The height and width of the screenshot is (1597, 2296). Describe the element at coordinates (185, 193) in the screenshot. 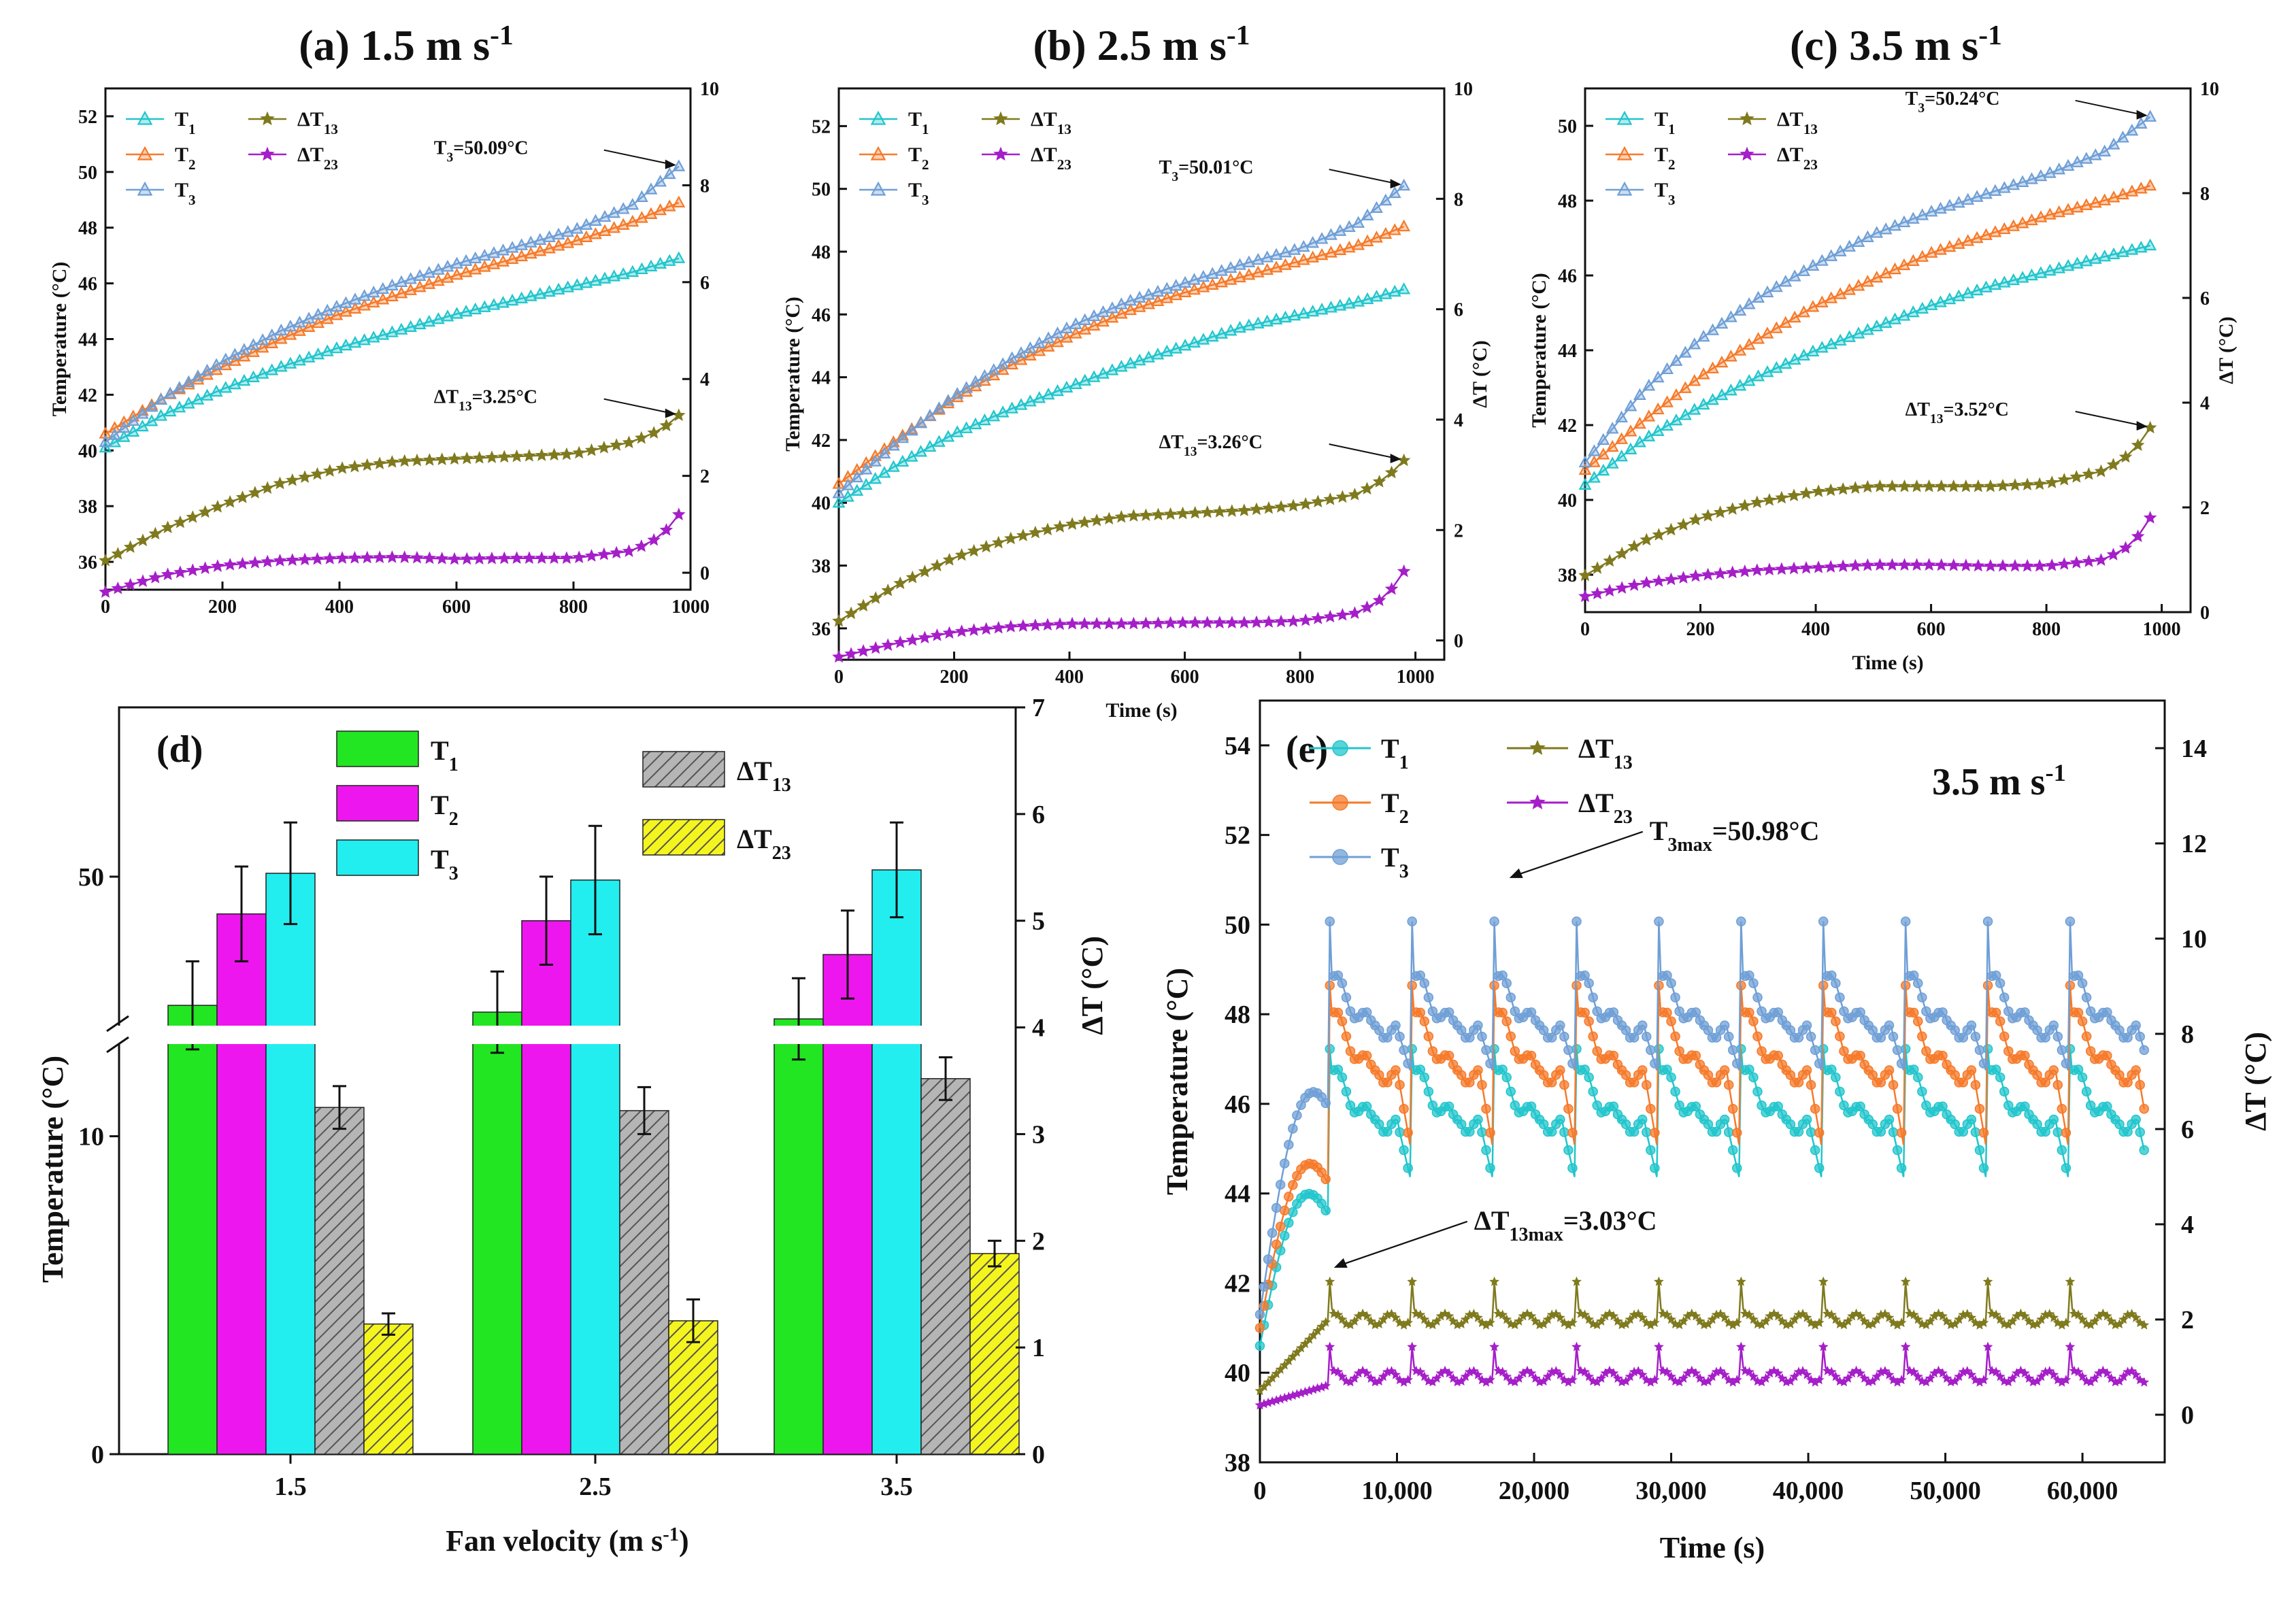

I see `legend-label-a: T3` at that location.